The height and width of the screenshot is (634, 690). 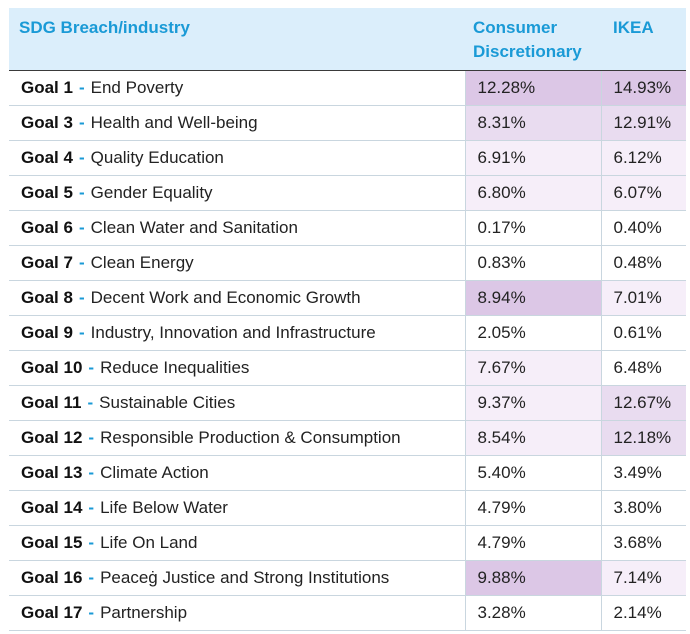 I want to click on table-row: Goal 13- Climate Action 5.40% 3.49%, so click(x=347, y=473).